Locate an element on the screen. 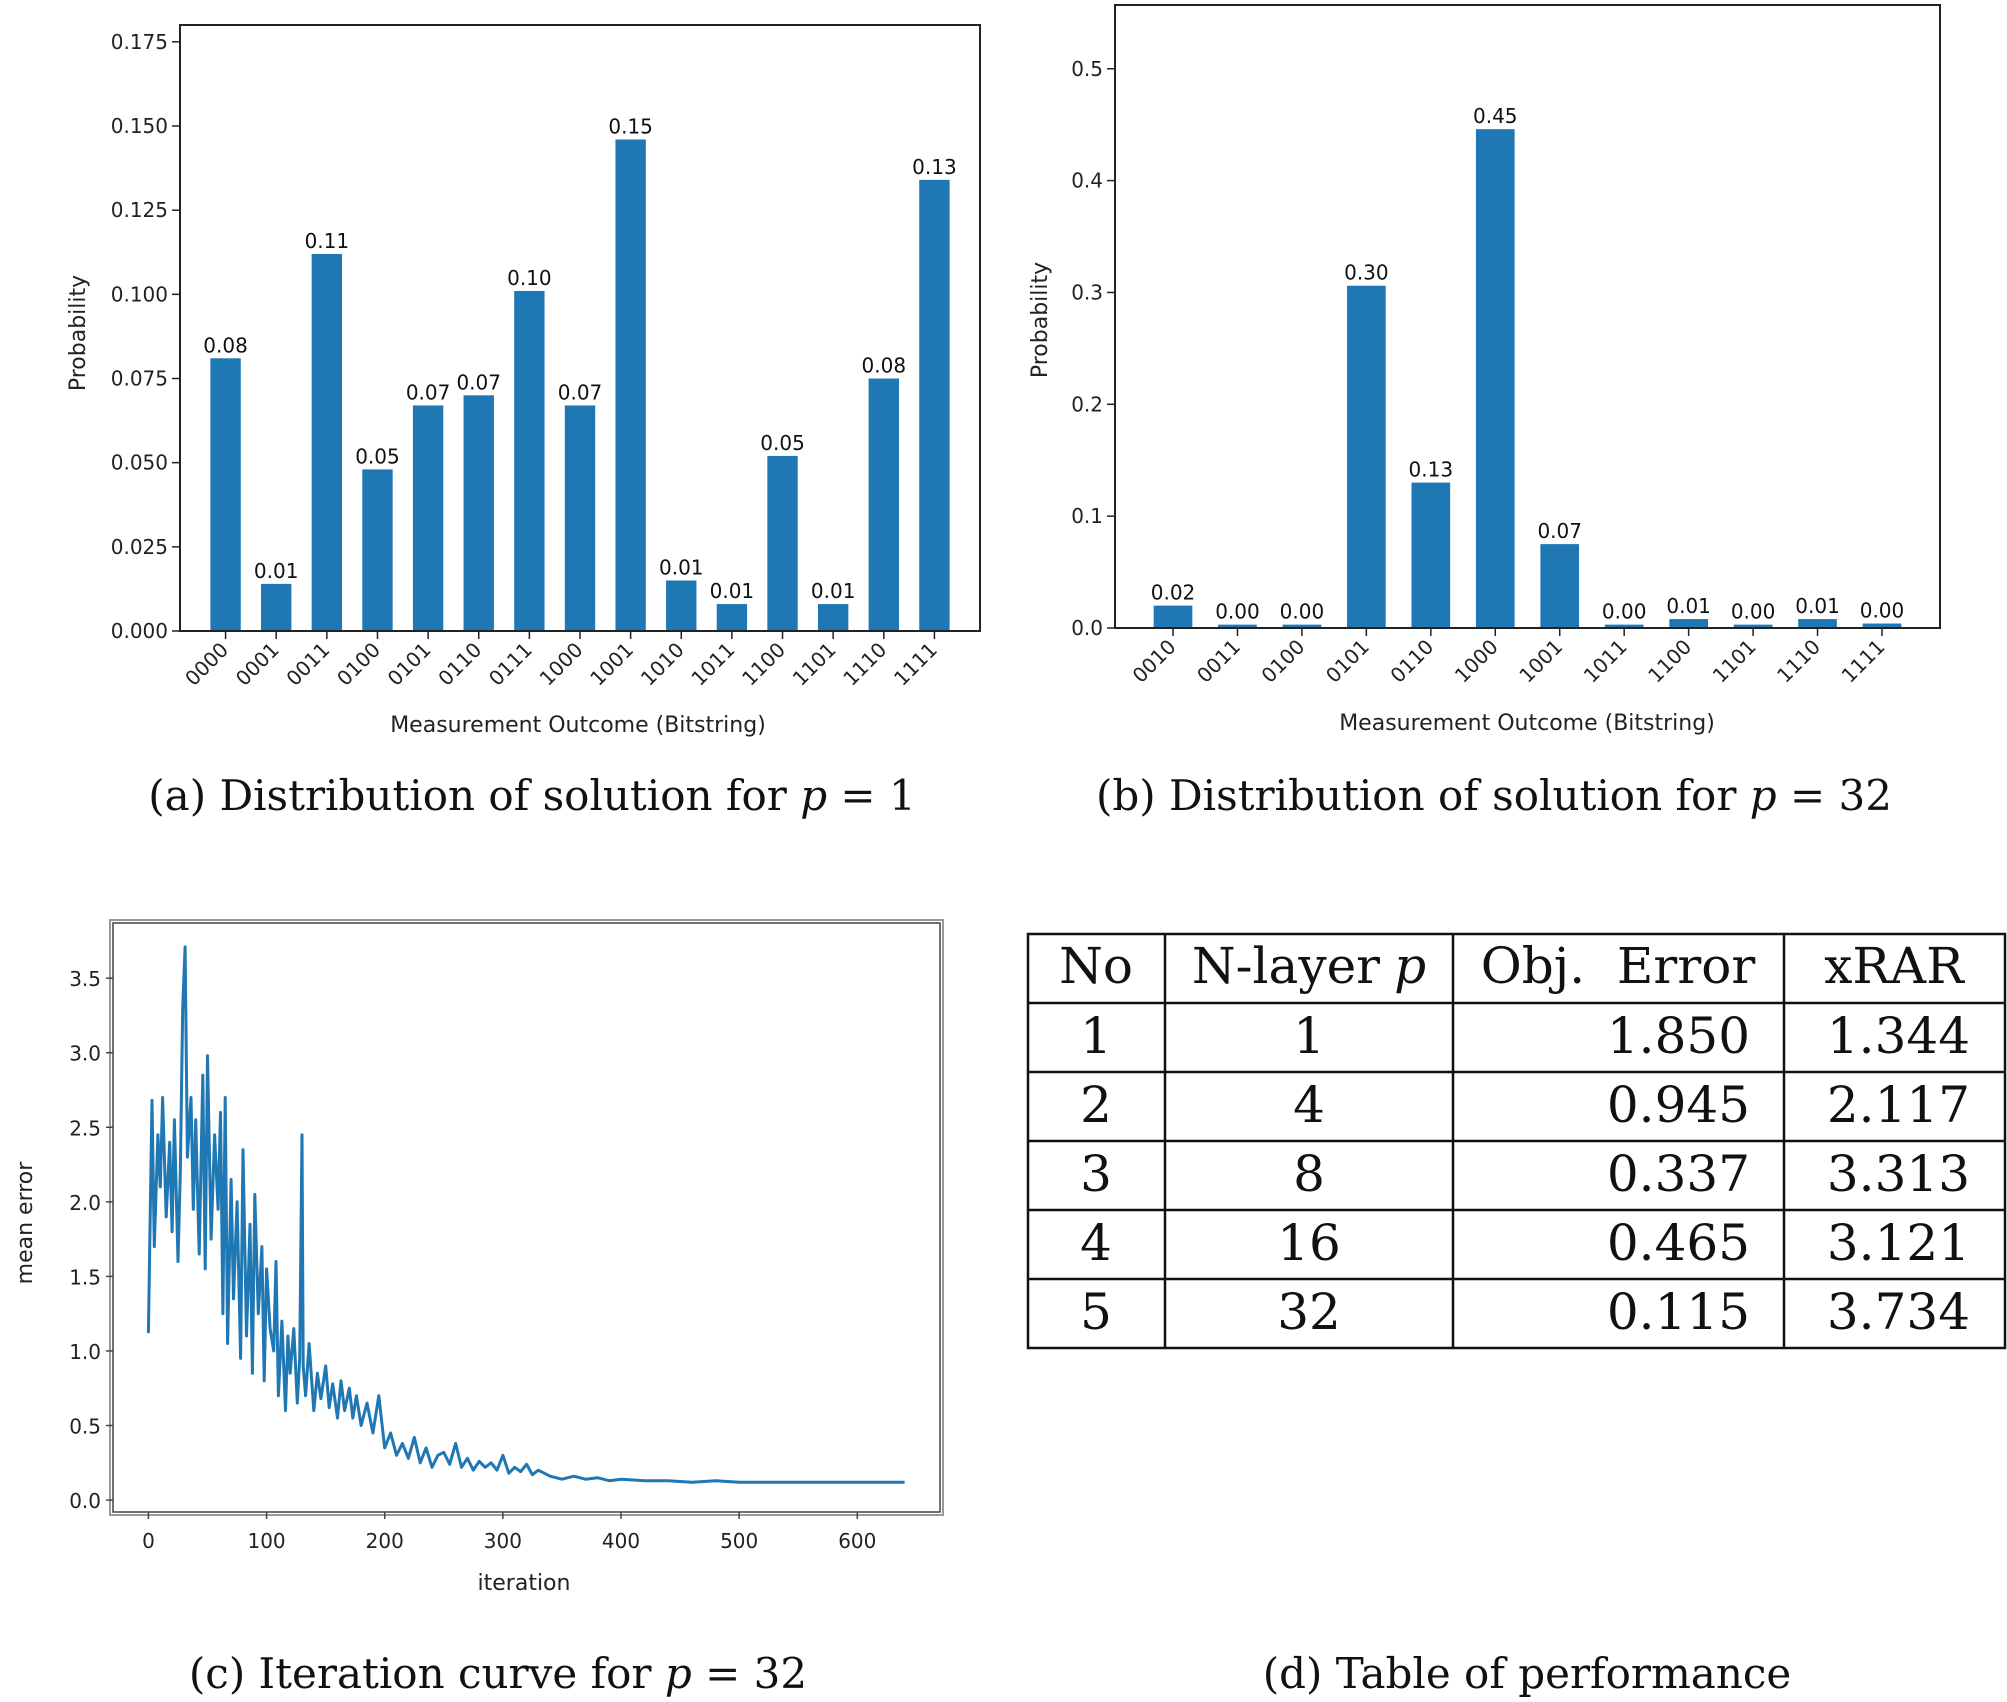  c-y-tick-label: 2.0 is located at coordinates (85, 1203).